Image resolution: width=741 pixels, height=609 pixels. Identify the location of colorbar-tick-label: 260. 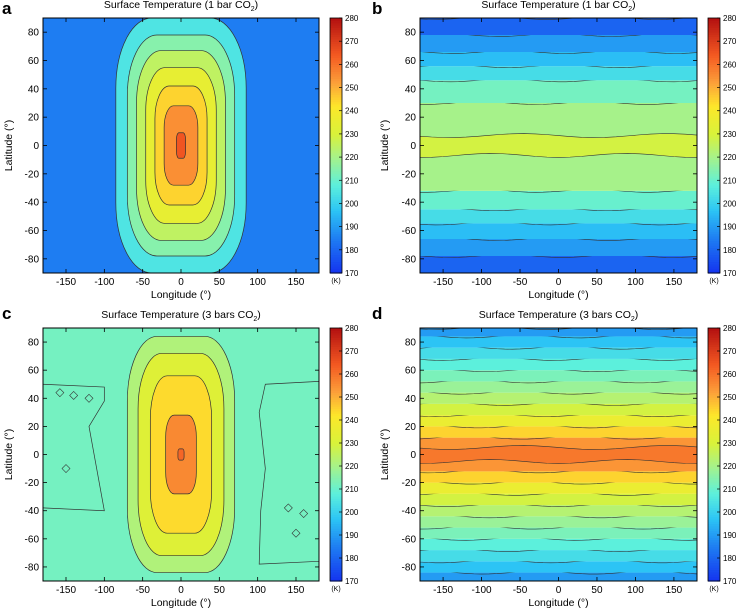
(352, 374).